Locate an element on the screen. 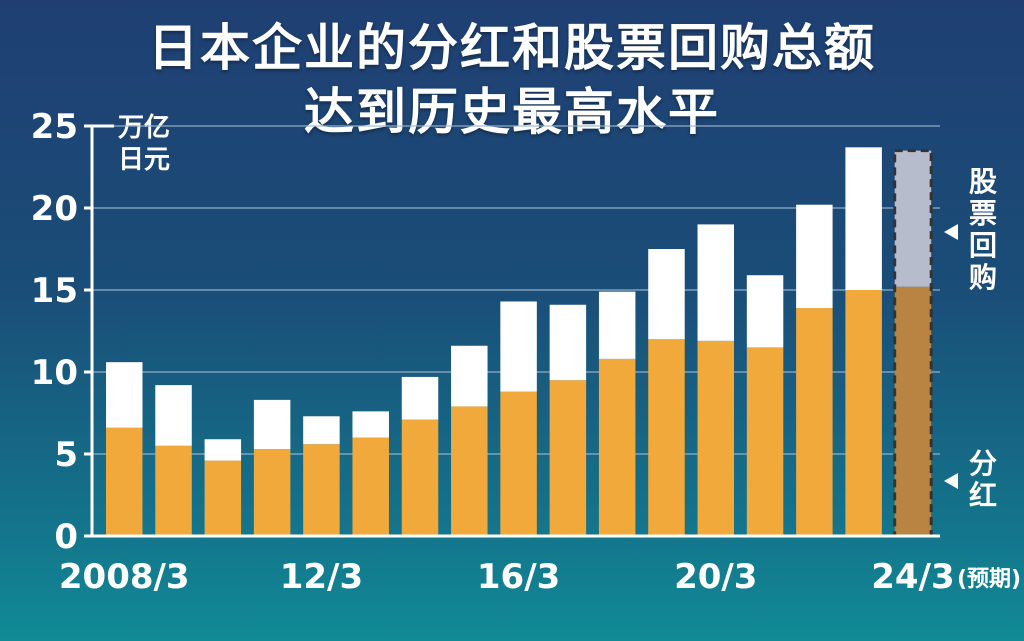 This screenshot has width=1024, height=641. bar-buyback-2009/3 is located at coordinates (173, 415).